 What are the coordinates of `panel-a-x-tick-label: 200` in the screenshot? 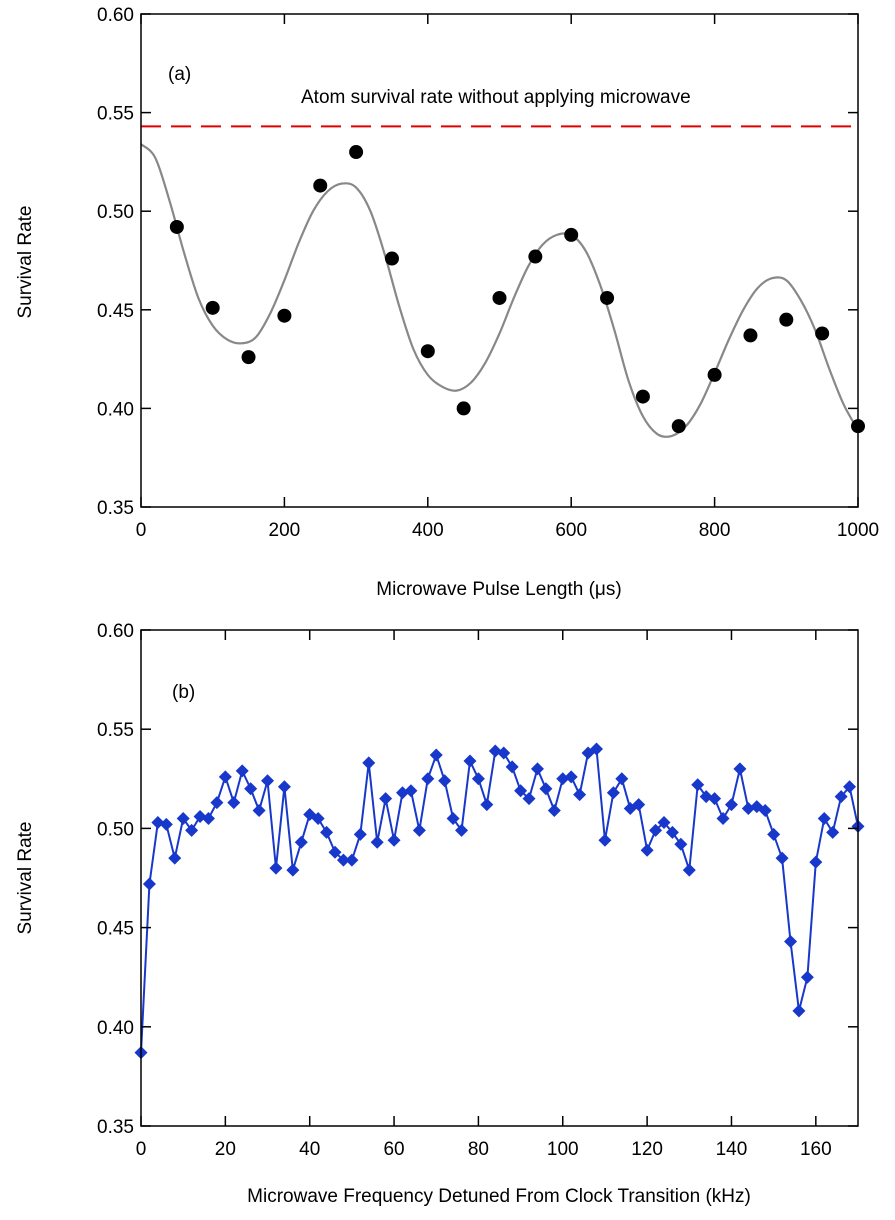 It's located at (285, 530).